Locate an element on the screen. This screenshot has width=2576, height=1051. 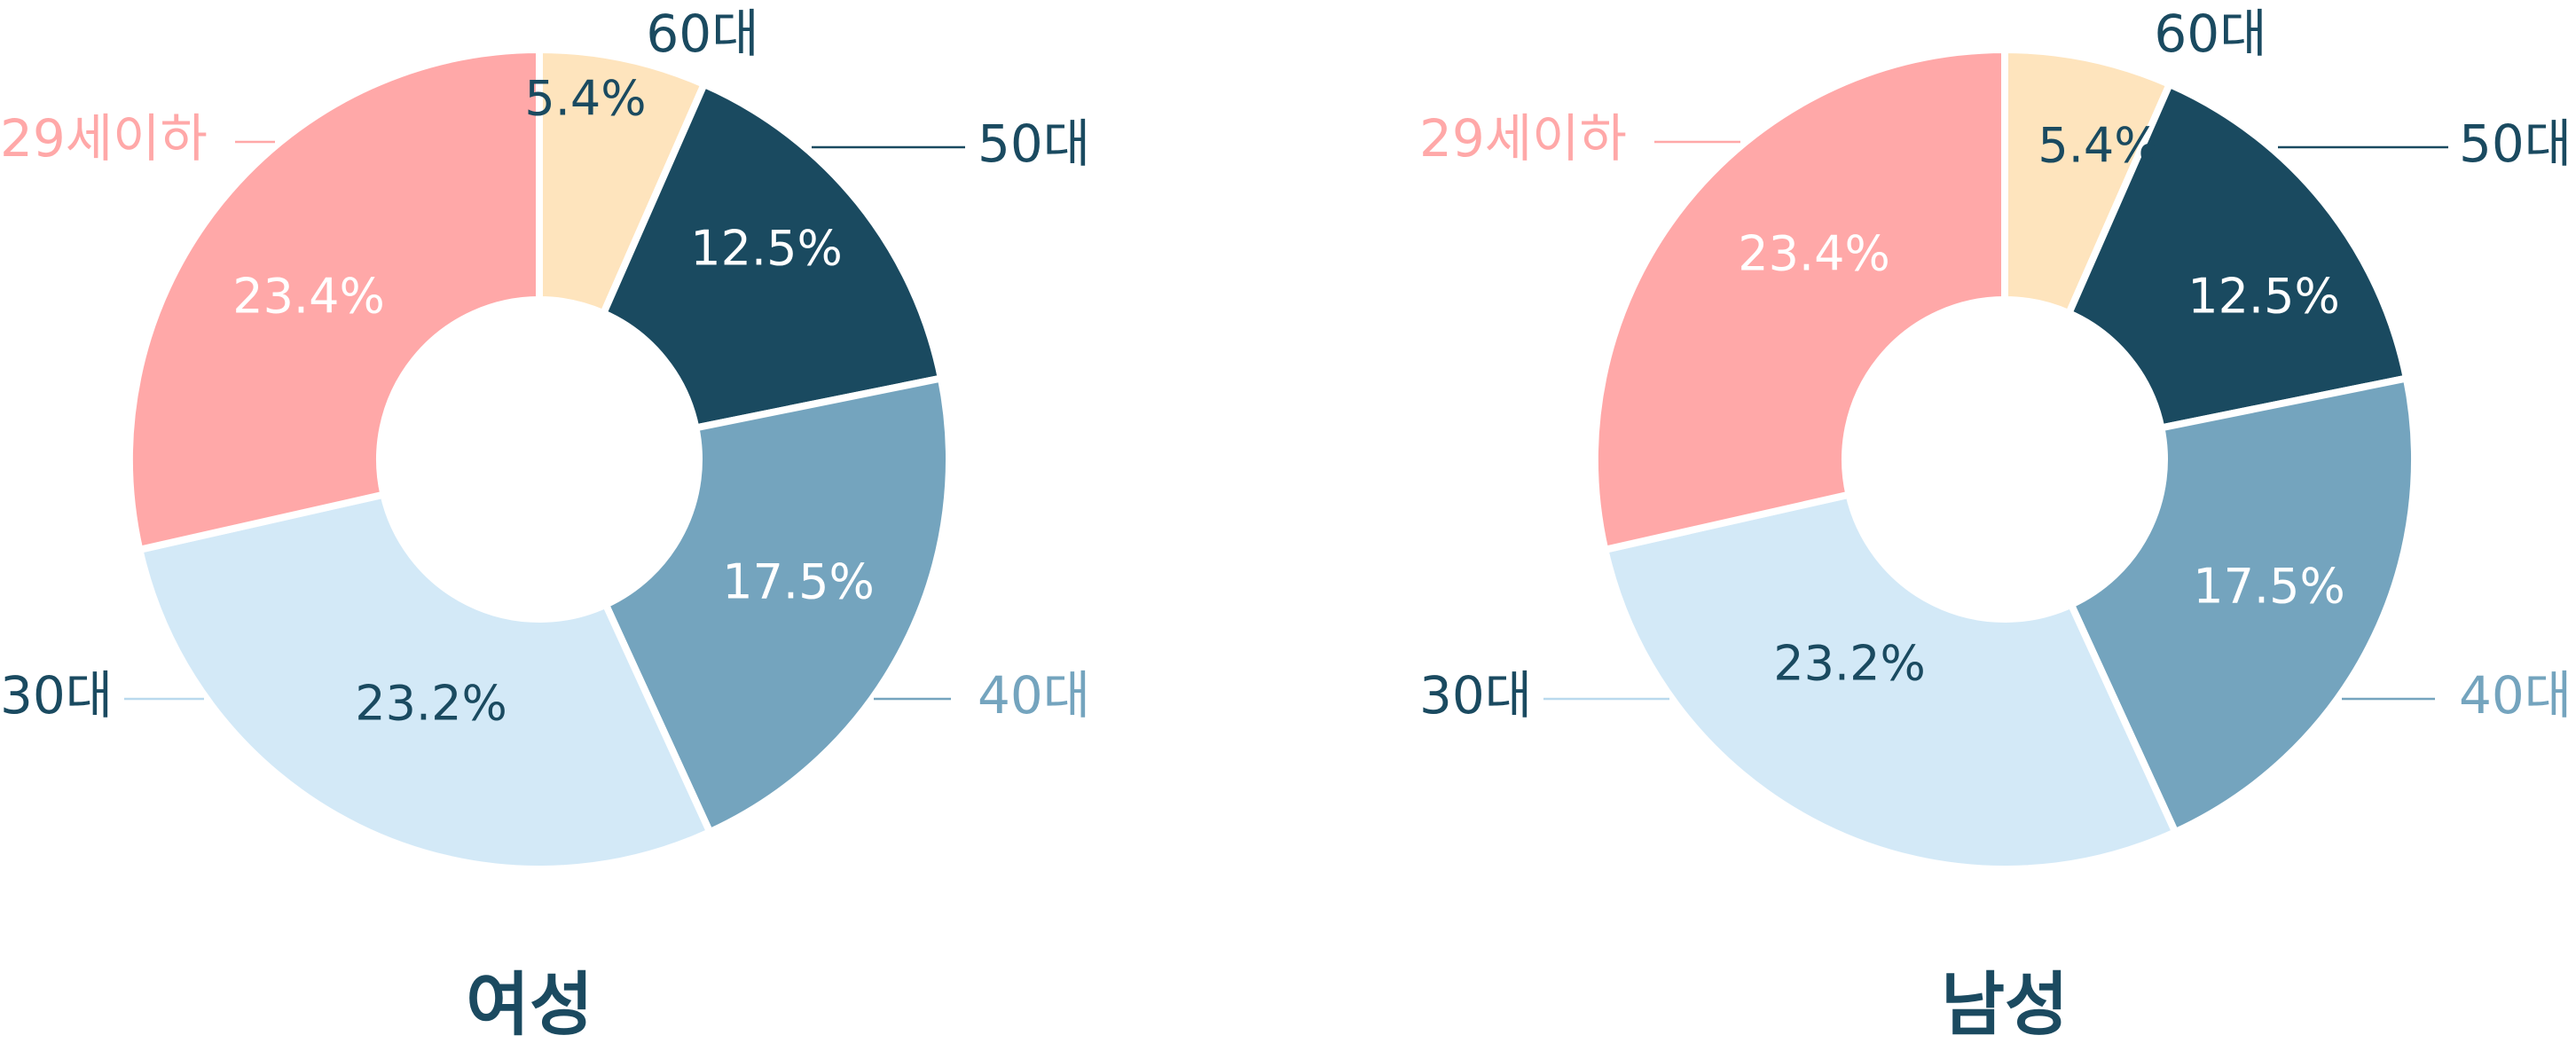
chart-title-male: 남성 is located at coordinates (2005, 1005).